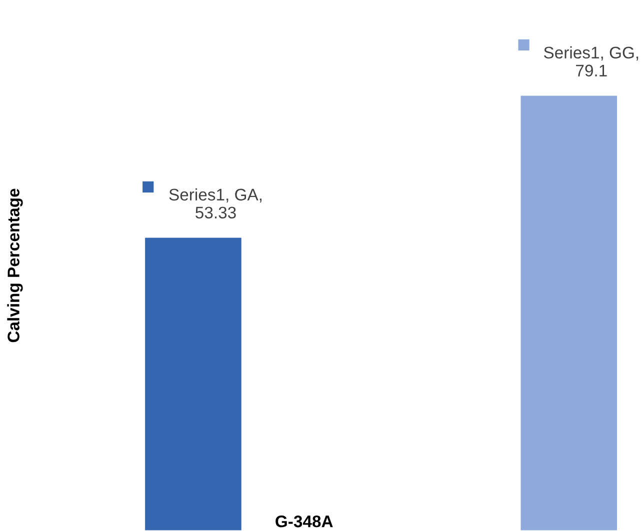  Describe the element at coordinates (304, 522) in the screenshot. I see `x-axis-title: G-348A` at that location.